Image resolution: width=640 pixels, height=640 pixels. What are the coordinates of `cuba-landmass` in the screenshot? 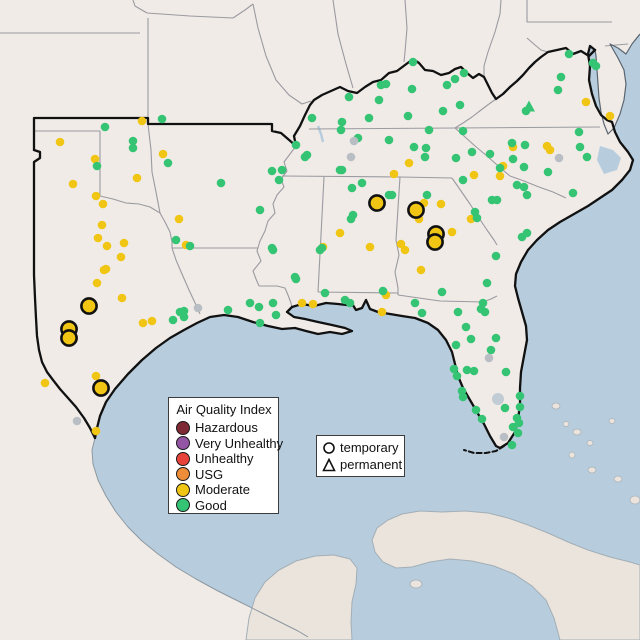 It's located at (505, 575).